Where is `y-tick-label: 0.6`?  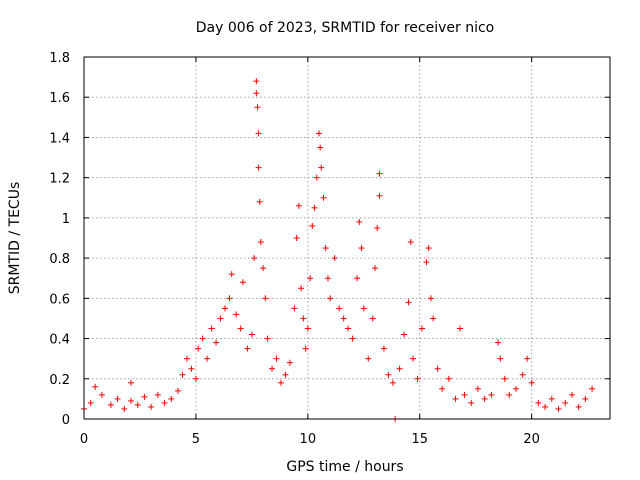
y-tick-label: 0.6 is located at coordinates (59, 299).